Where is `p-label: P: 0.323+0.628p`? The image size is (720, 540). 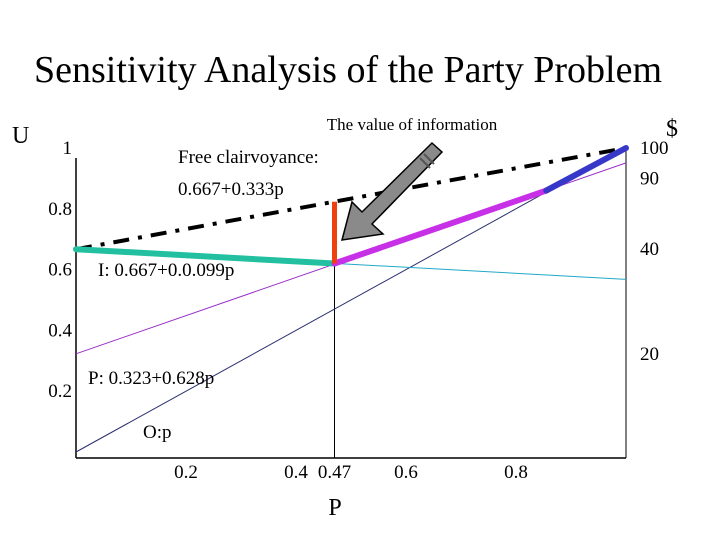 p-label: P: 0.323+0.628p is located at coordinates (151, 378).